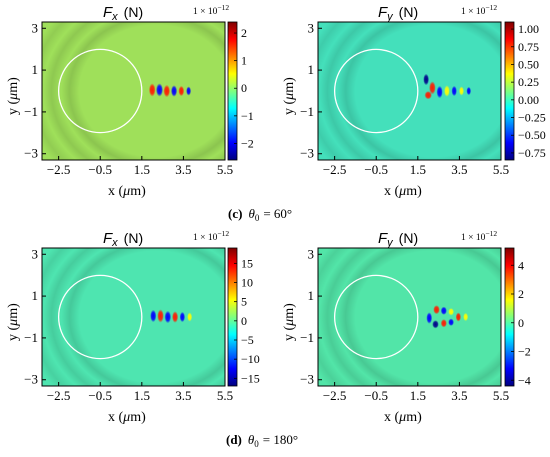 Image resolution: width=550 pixels, height=457 pixels. Describe the element at coordinates (528, 82) in the screenshot. I see `colorbar-tick-label: 0.25` at that location.